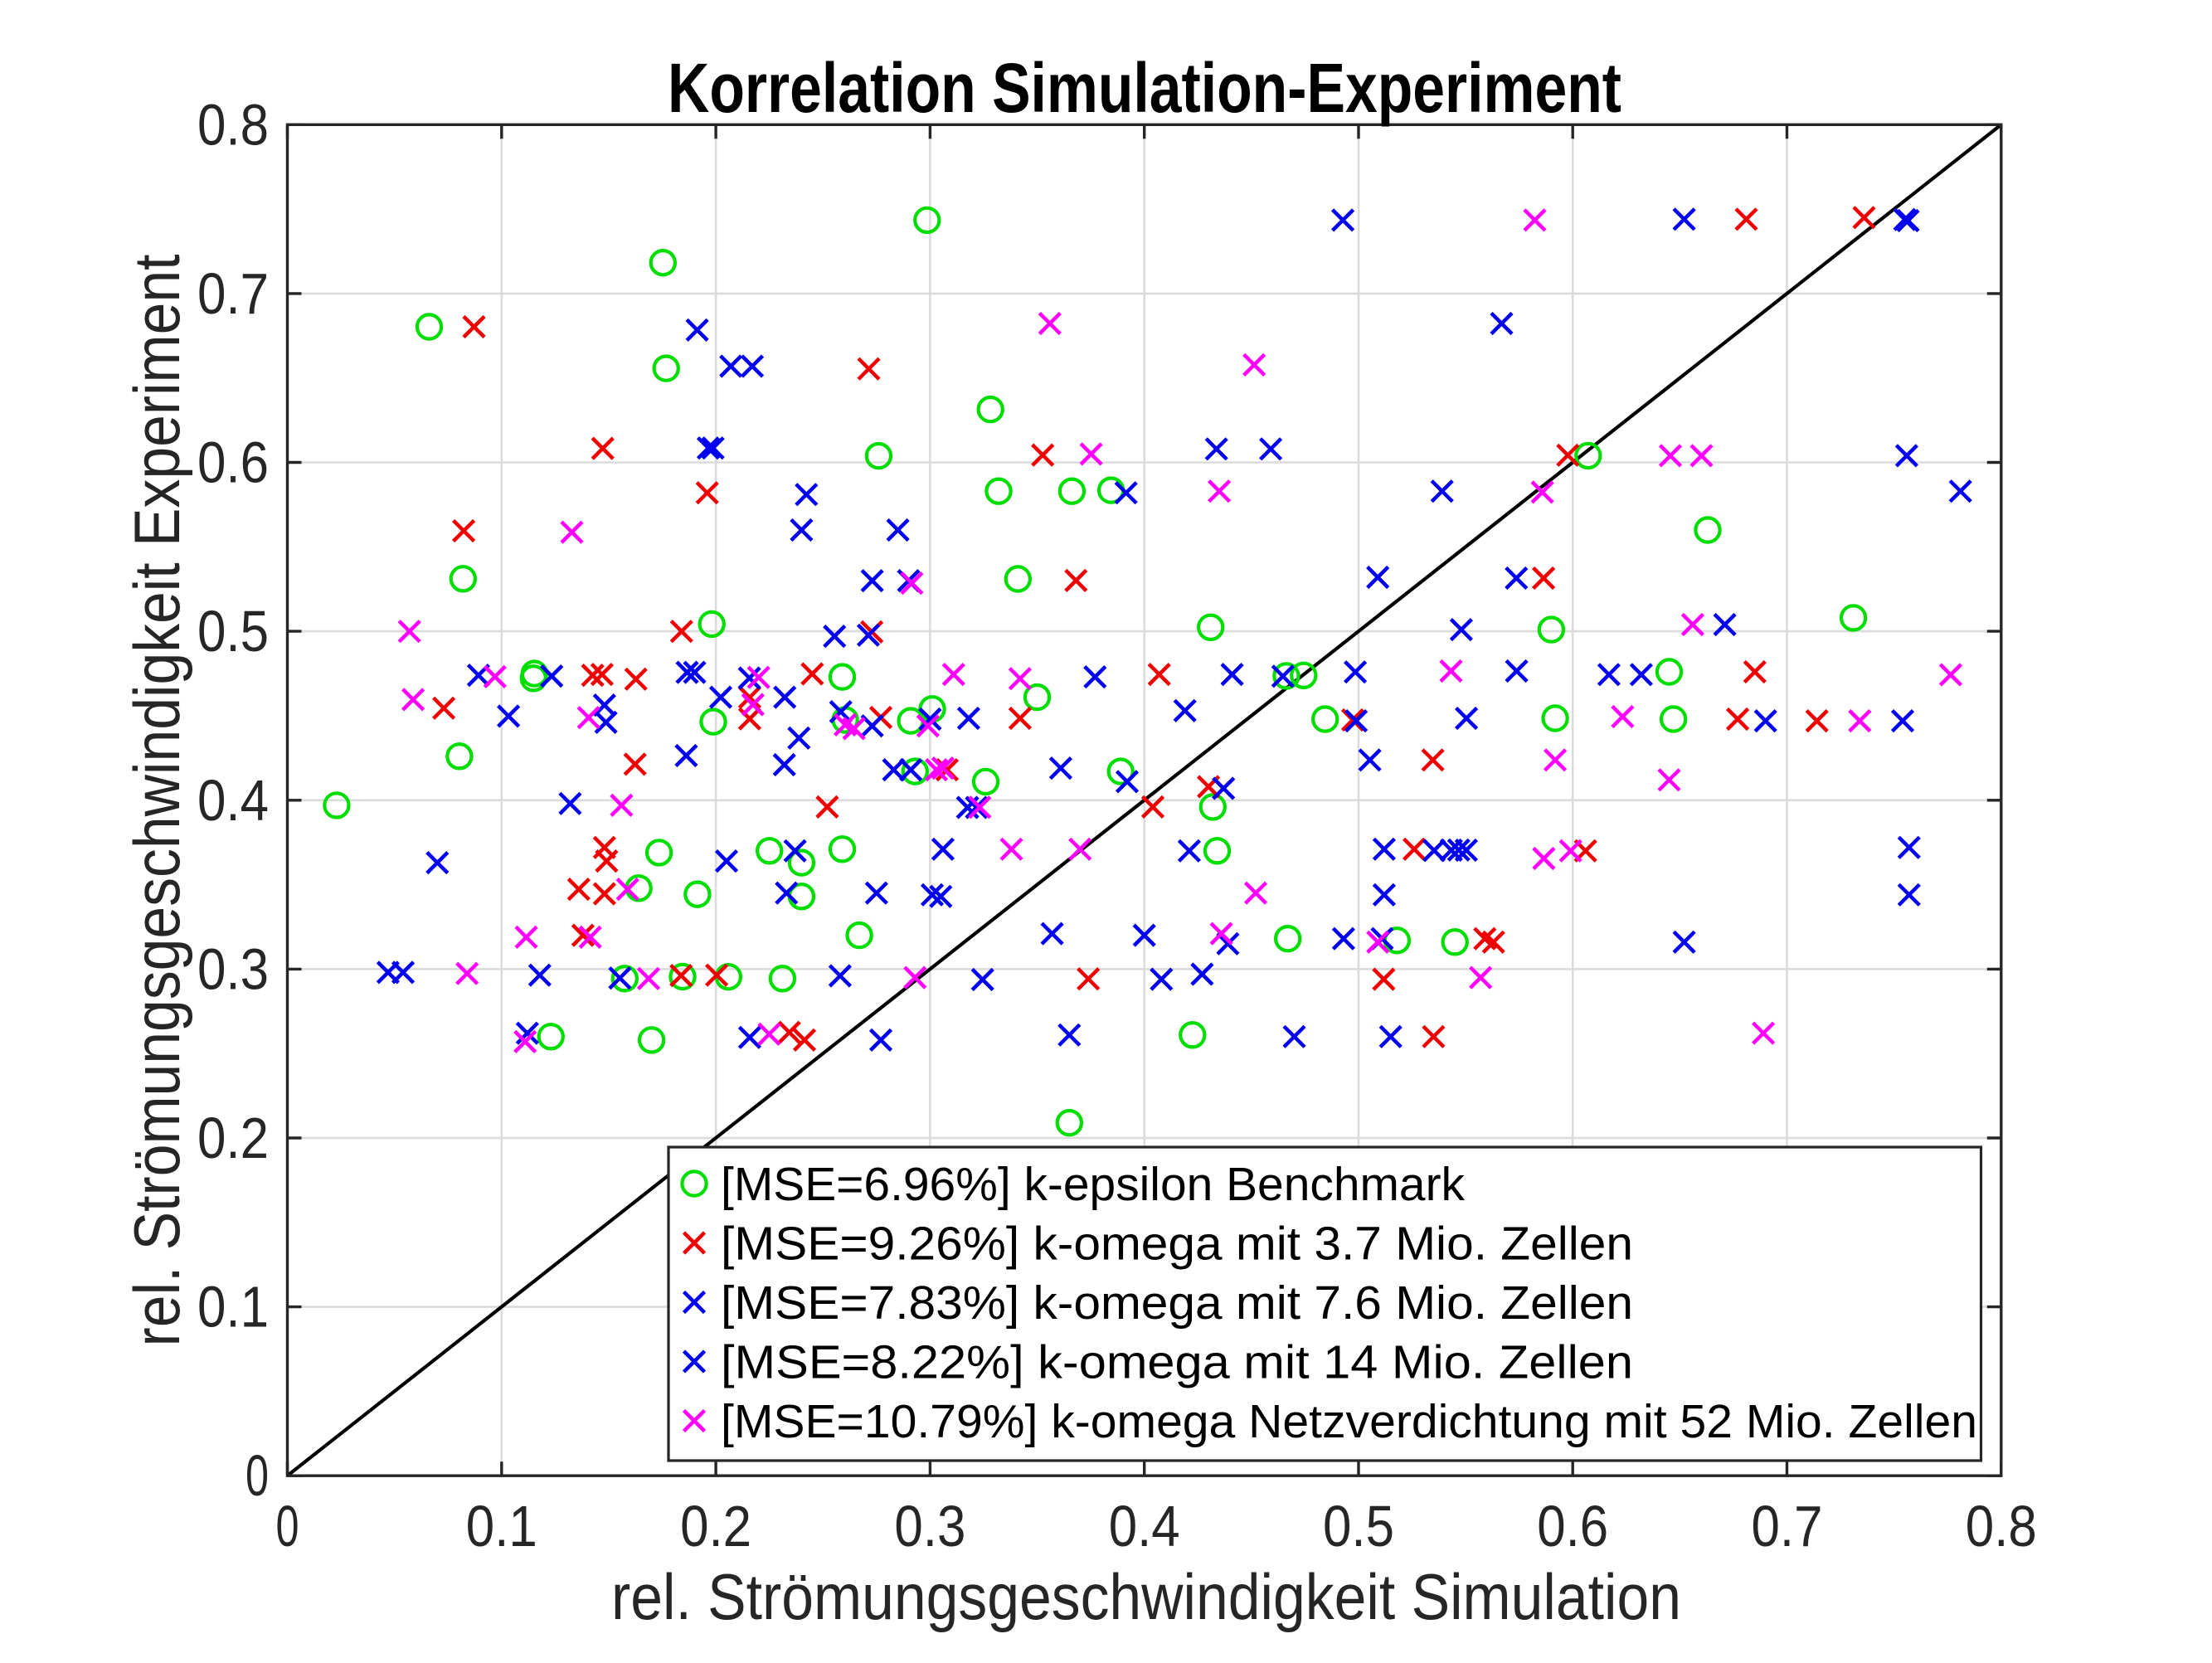  I want to click on svg-text:rel. Strömungsgeschwindigkeit: rel. Strömungsgeschwindigkeit Simulation, so click(1146, 1596).